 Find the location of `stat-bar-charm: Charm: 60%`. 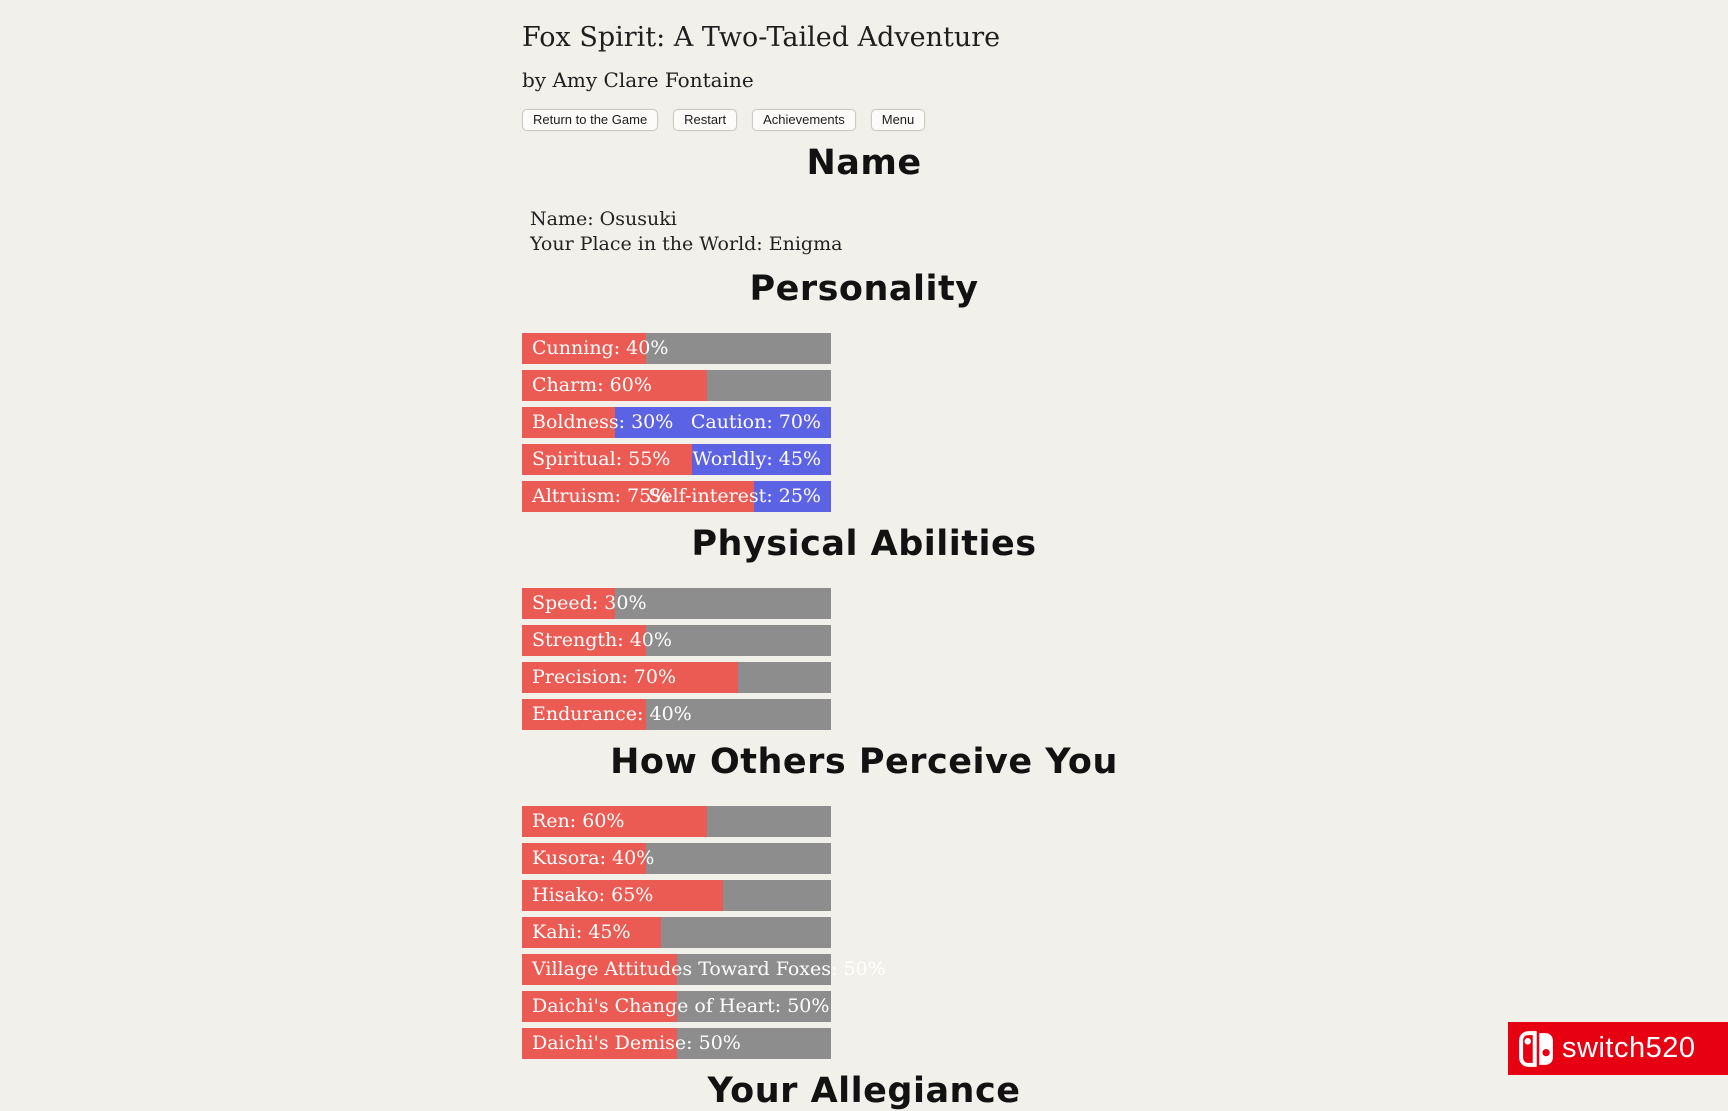

stat-bar-charm: Charm: 60% is located at coordinates (676, 385).